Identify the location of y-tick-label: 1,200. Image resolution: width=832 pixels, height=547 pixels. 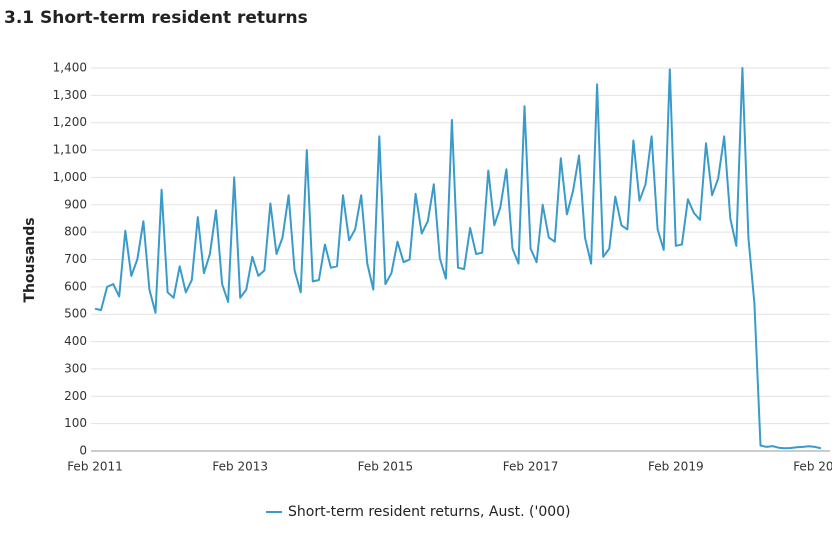
(70, 122).